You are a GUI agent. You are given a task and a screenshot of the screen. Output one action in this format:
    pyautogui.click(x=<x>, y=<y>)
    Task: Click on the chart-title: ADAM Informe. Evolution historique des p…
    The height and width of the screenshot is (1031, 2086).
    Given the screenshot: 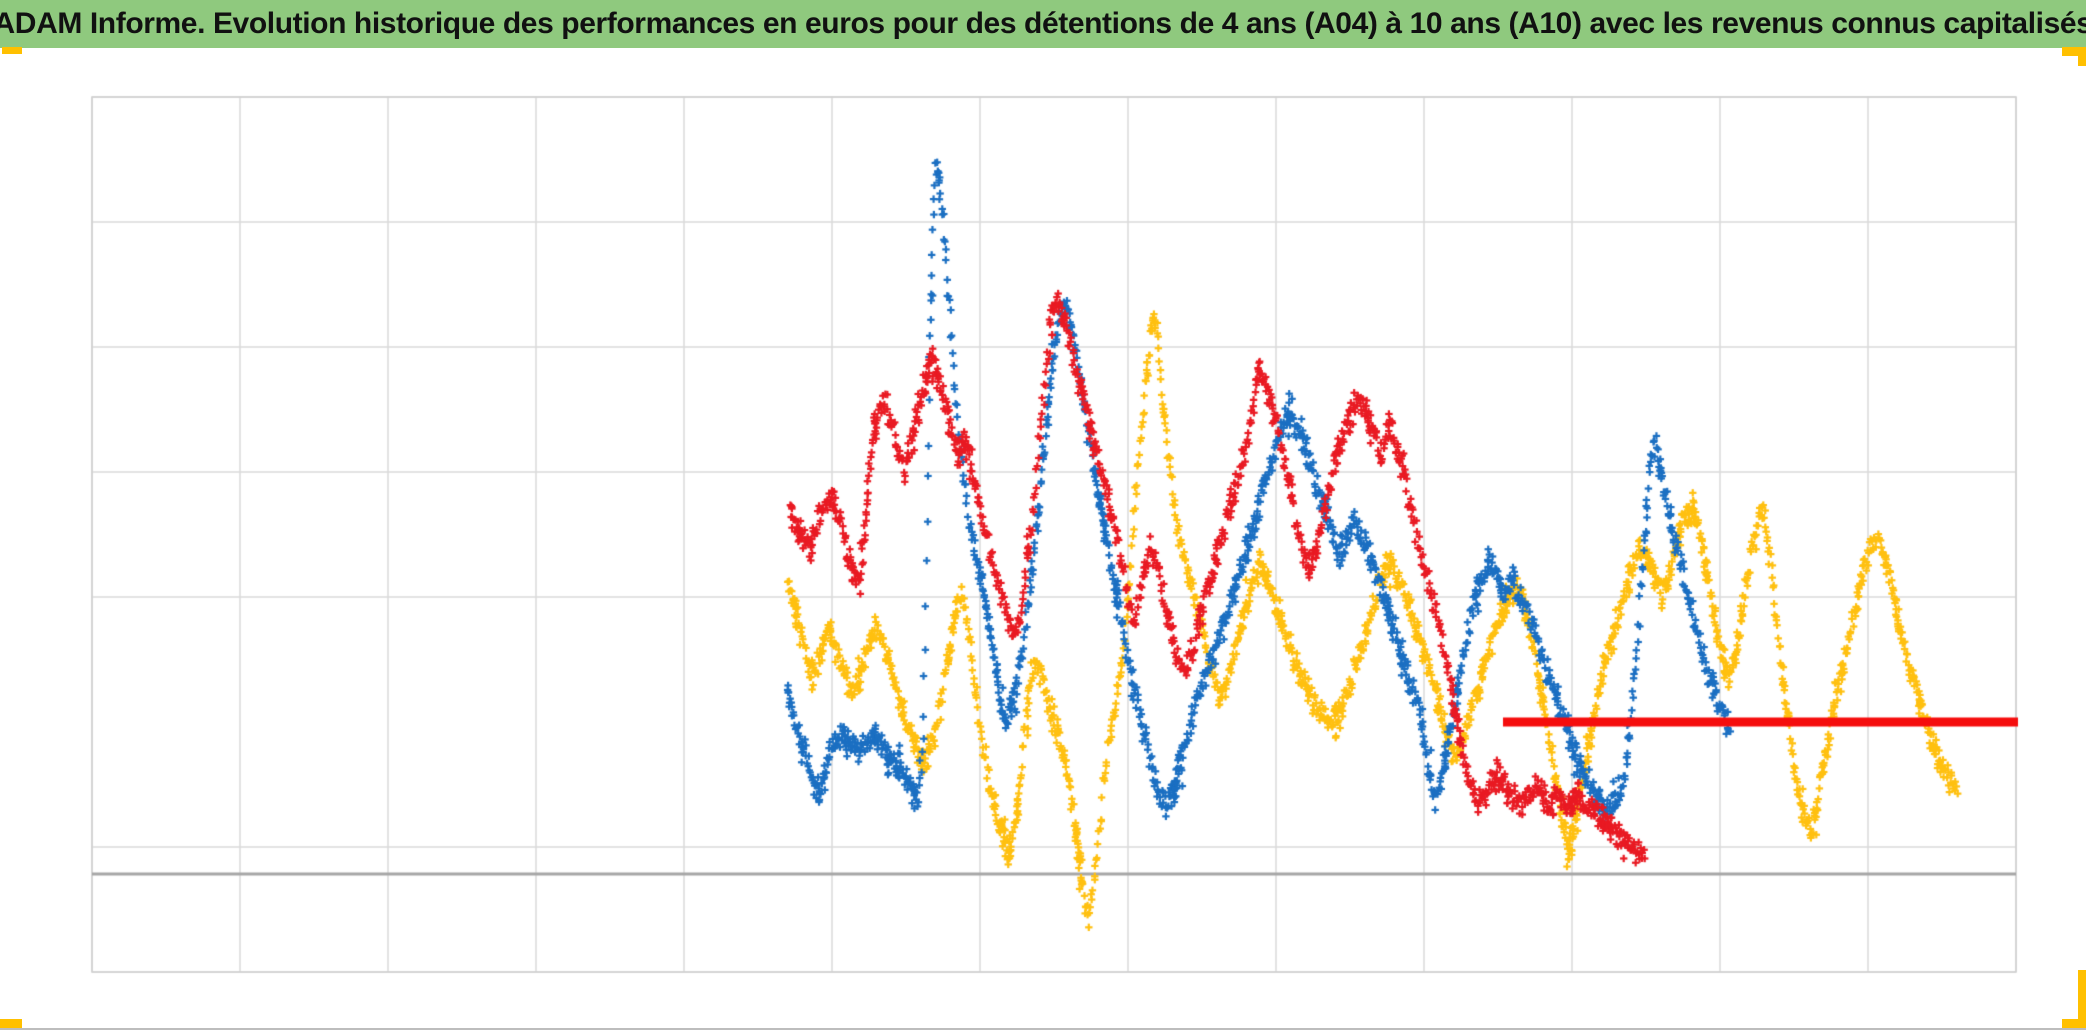 What is the action you would take?
    pyautogui.click(x=1043, y=23)
    